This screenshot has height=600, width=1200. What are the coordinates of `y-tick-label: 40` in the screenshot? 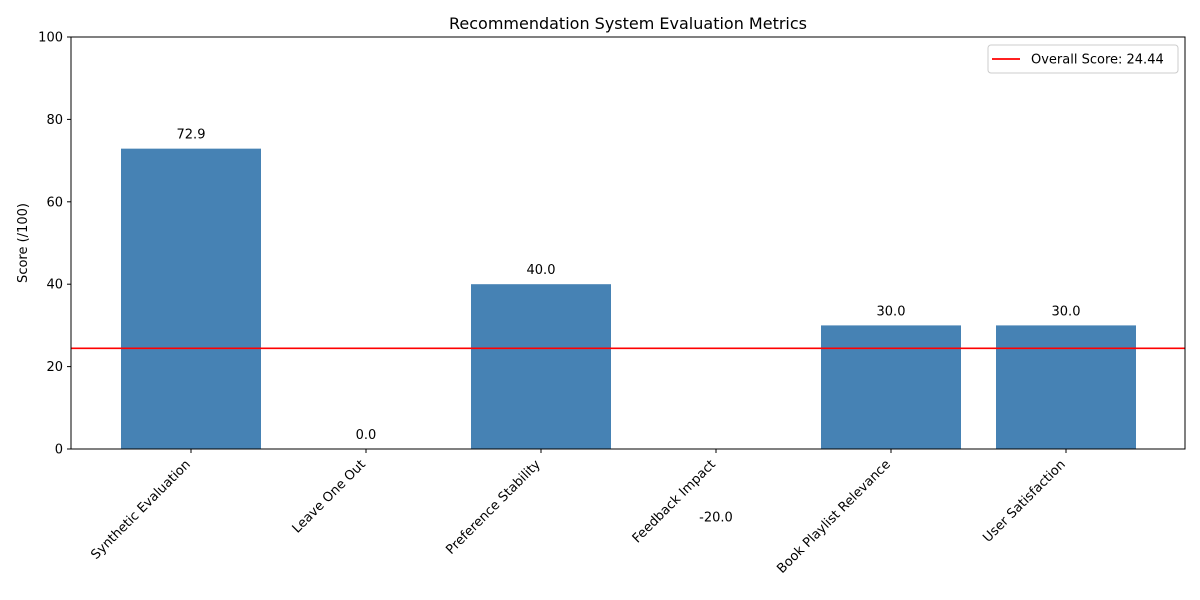 It's located at (54, 285).